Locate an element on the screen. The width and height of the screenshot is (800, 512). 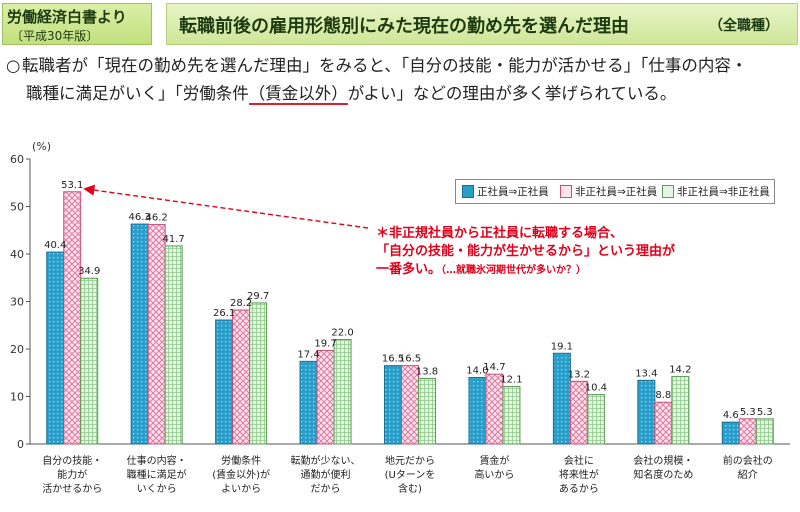
legend-item-series-2: 非正社員⇒正社員 is located at coordinates (608, 191).